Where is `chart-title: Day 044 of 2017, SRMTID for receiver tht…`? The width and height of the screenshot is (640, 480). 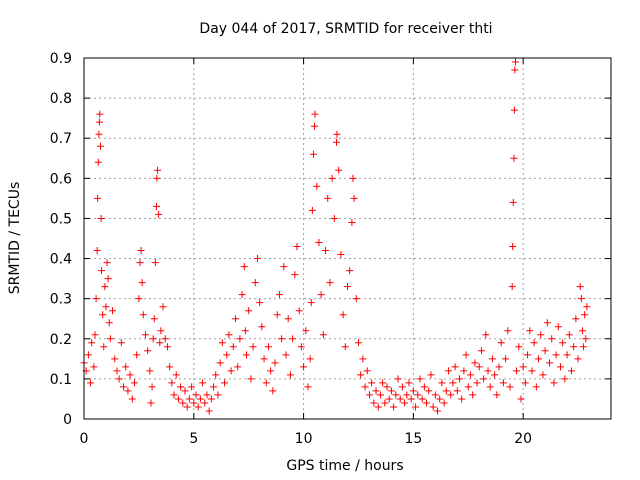 chart-title: Day 044 of 2017, SRMTID for receiver tht… is located at coordinates (345, 29).